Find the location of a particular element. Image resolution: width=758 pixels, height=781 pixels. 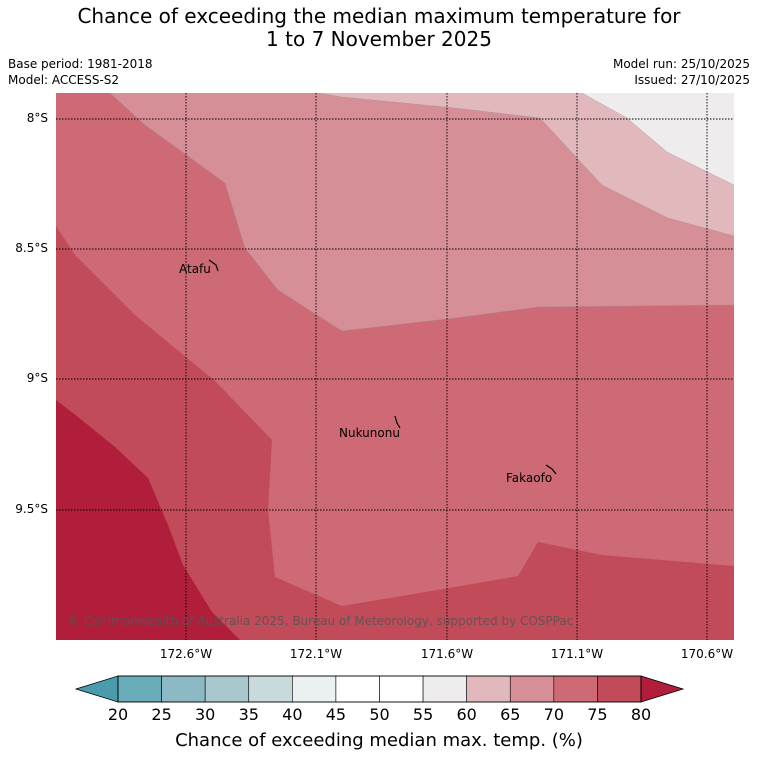

colorbar is located at coordinates (379, 689).